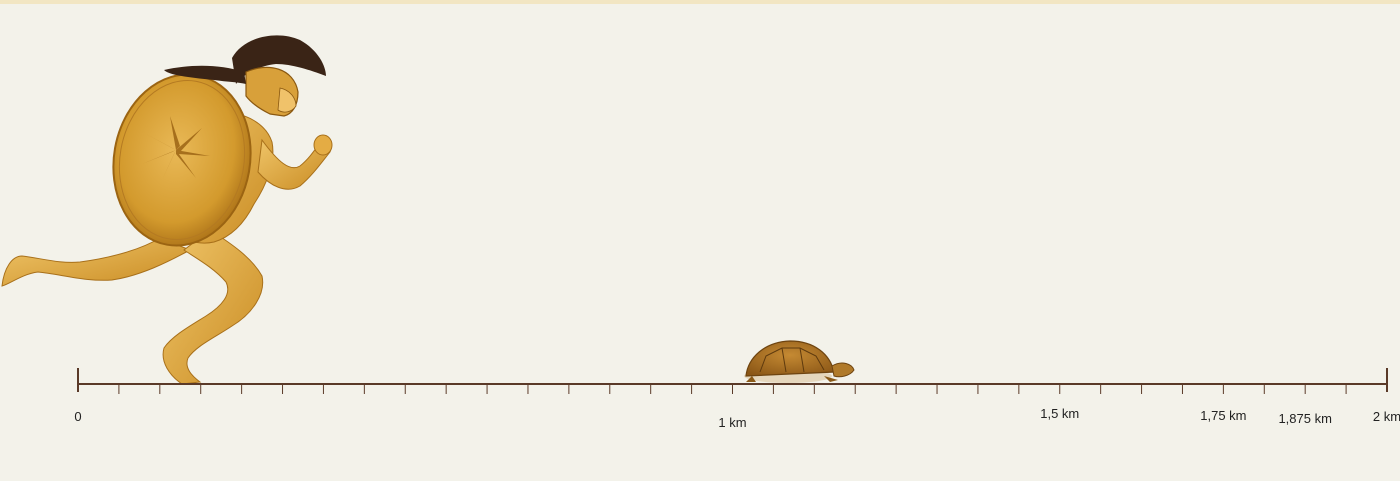 The image size is (1400, 481). I want to click on tortoise-figure, so click(799, 361).